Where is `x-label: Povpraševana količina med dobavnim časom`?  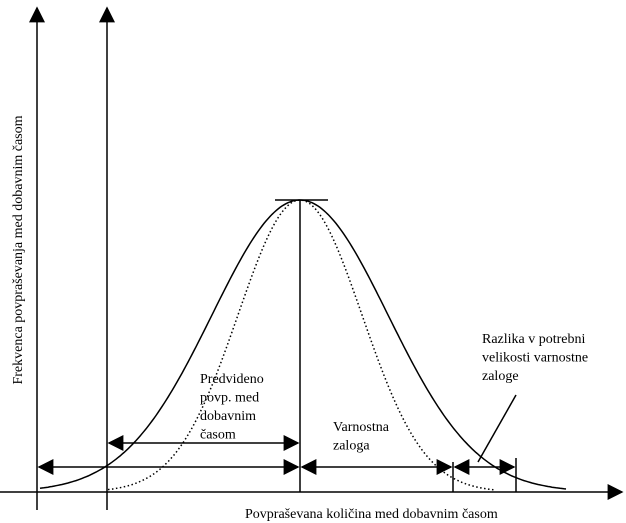 x-label: Povpraševana količina med dobavnim časom is located at coordinates (371, 514).